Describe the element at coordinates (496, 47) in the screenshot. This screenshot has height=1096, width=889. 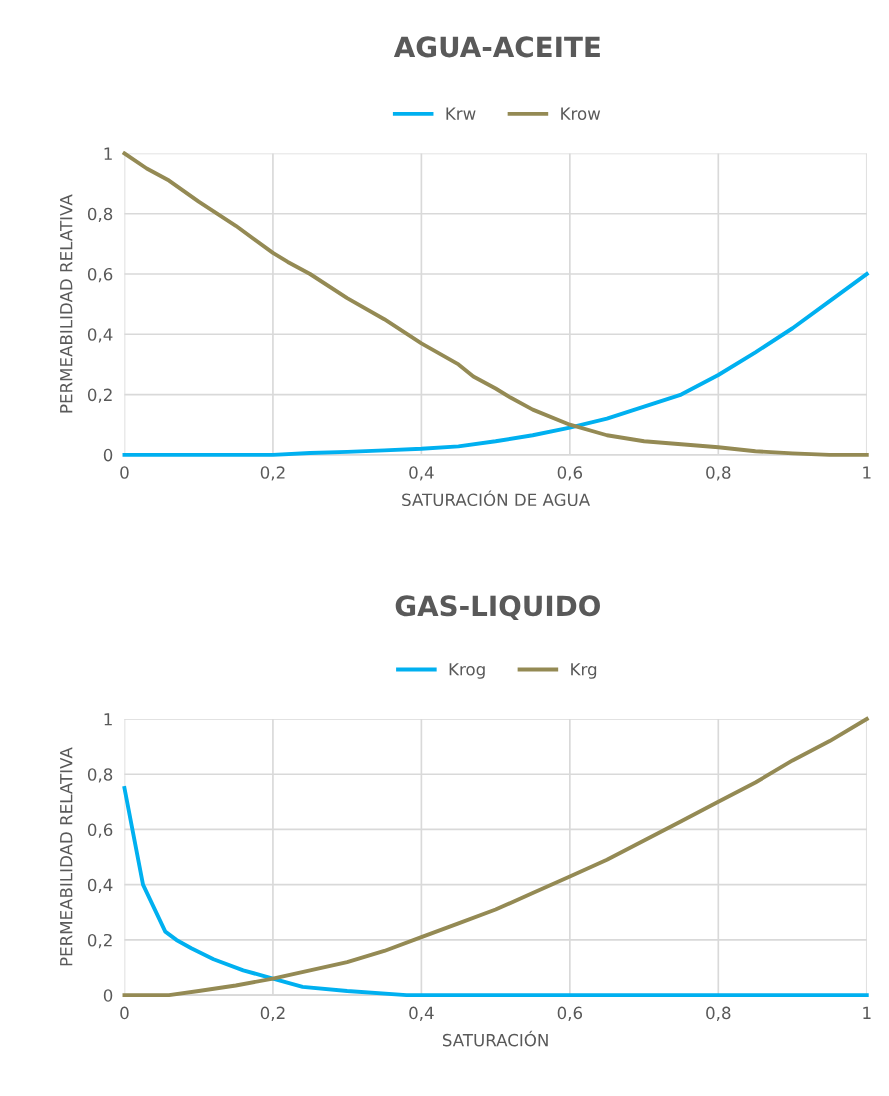
I see `chart-title: AGUA-ACEITE` at that location.